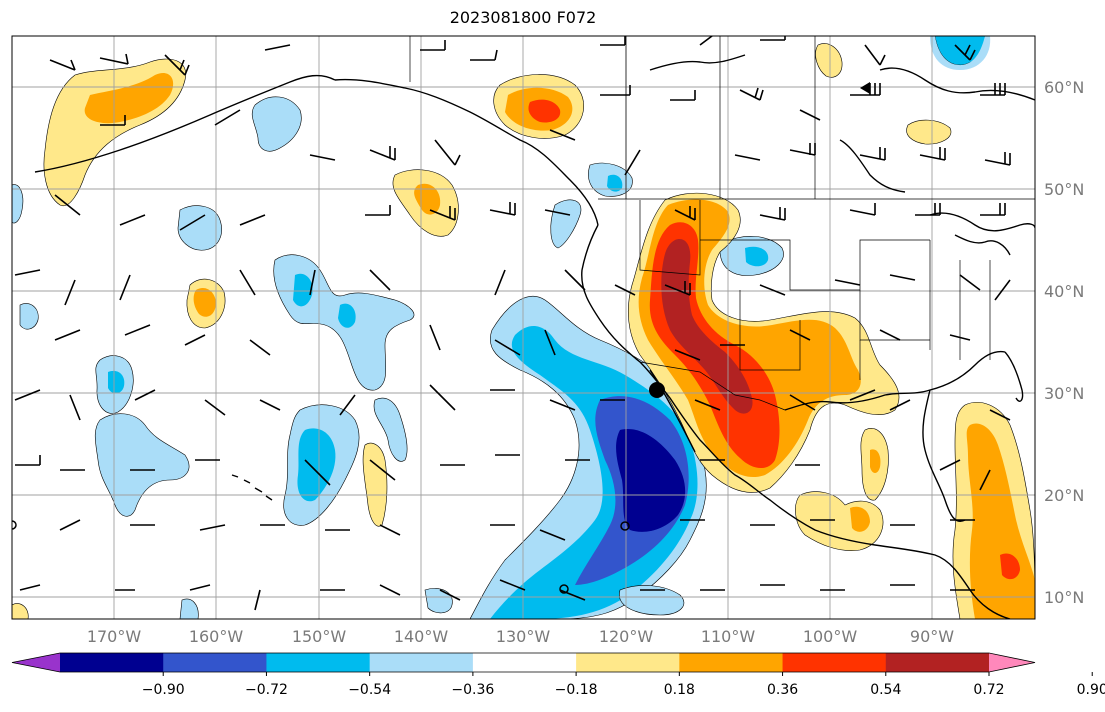  Describe the element at coordinates (523, 662) in the screenshot. I see `colorbar-outline` at that location.